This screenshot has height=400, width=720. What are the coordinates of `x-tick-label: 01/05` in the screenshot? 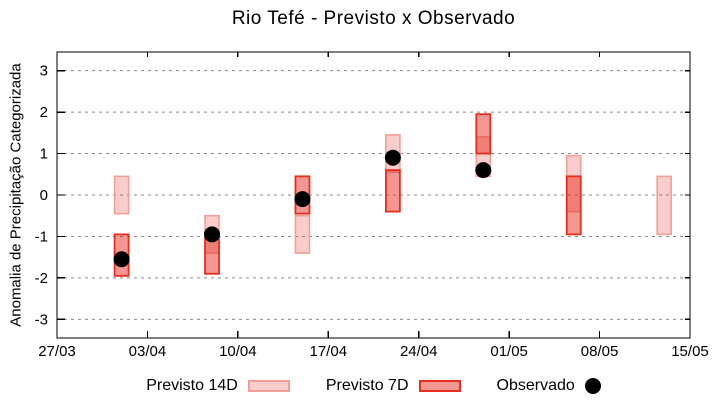 It's located at (509, 351).